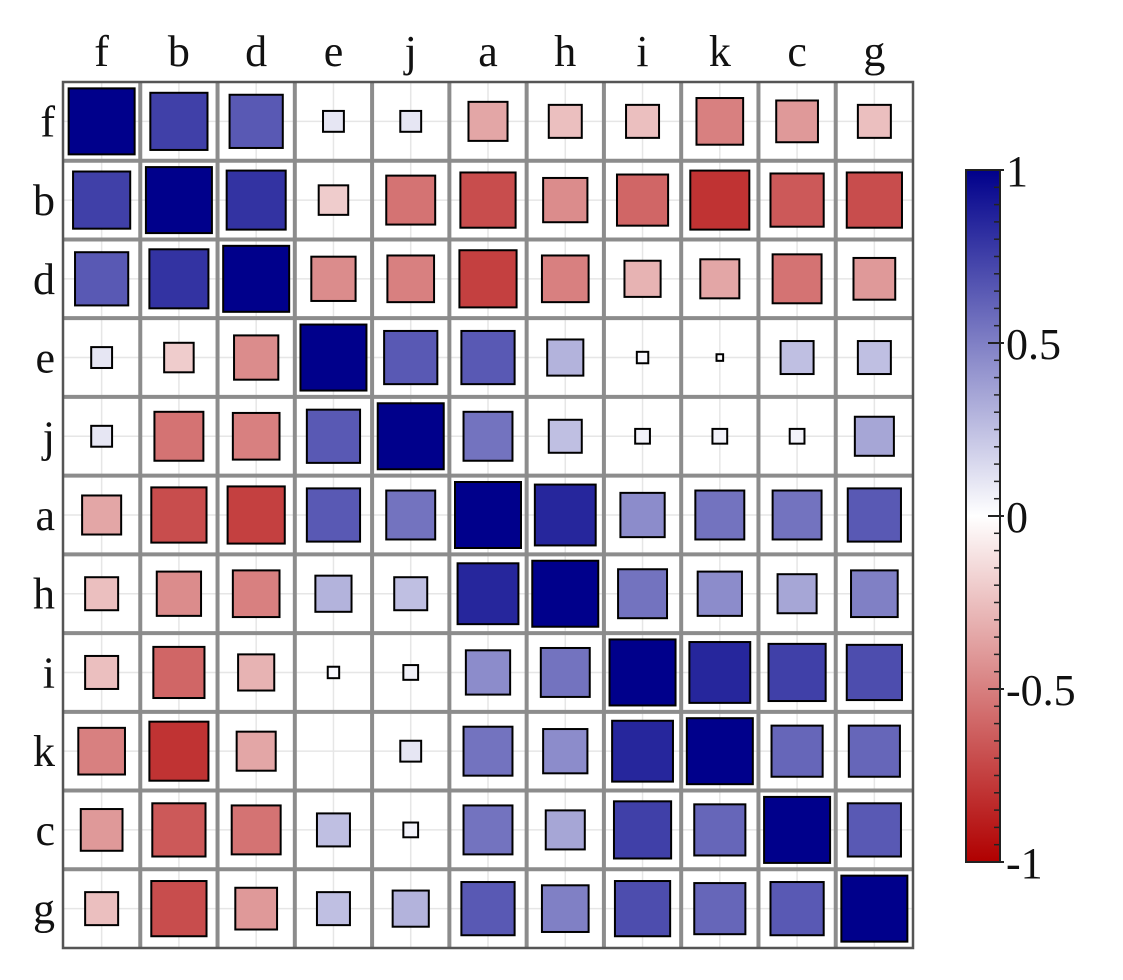 This screenshot has height=980, width=1123. I want to click on correlation-cell-g-e, so click(333, 909).